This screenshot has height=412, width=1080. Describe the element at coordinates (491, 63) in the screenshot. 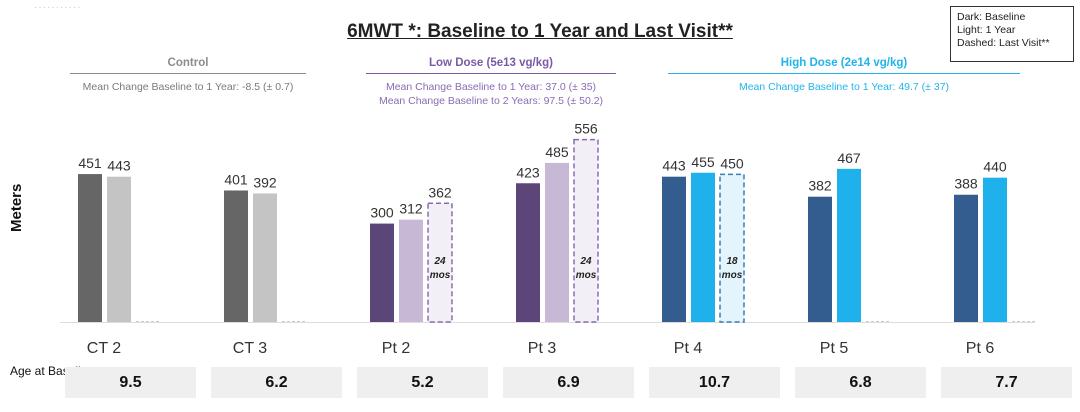

I see `group-name-low-dose: Low Dose (5e13 vg/kg)` at that location.